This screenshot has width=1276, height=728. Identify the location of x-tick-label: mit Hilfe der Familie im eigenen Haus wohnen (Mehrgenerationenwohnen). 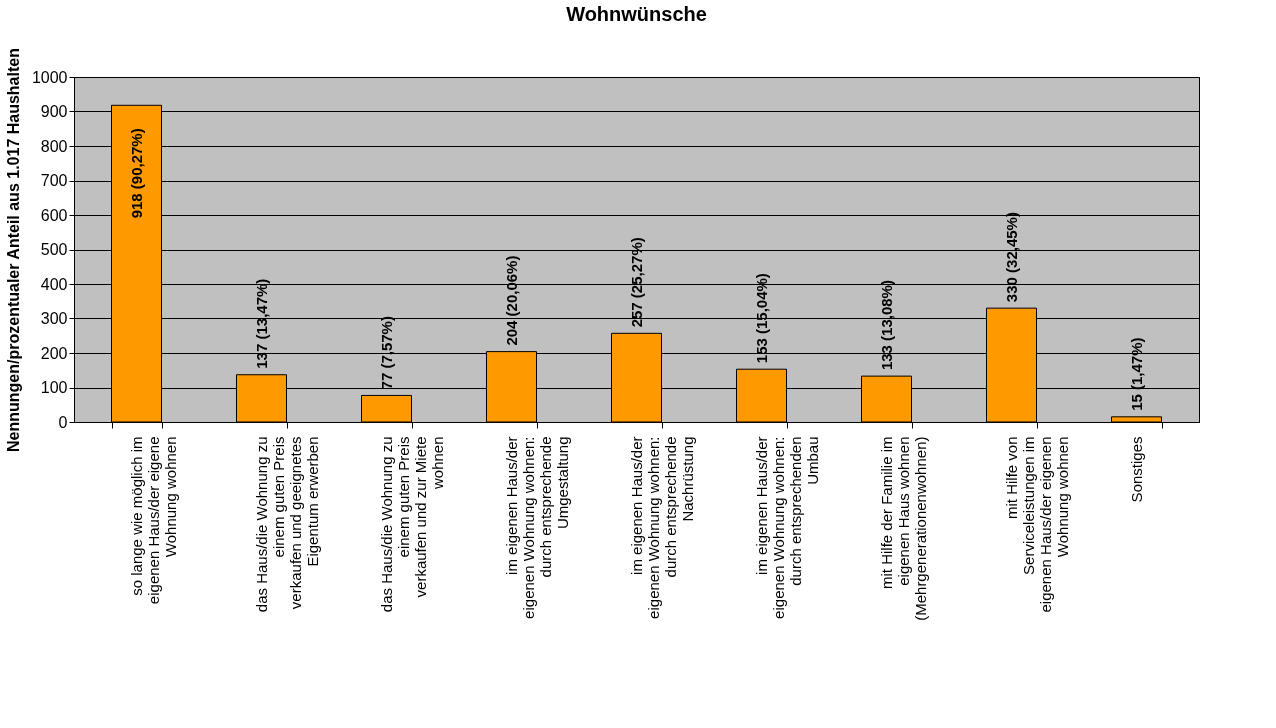
(903, 528).